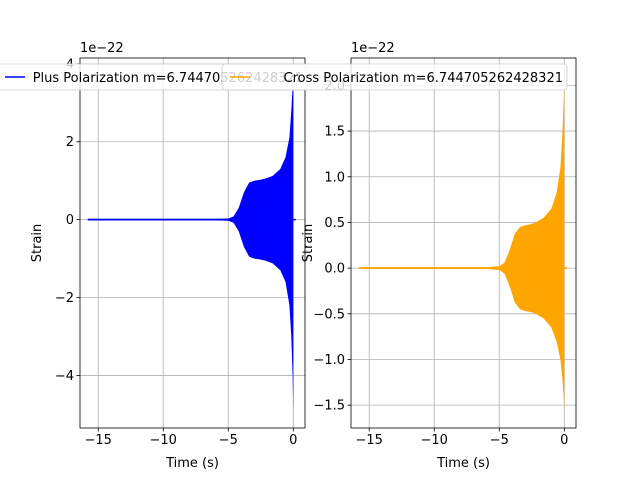  What do you see at coordinates (329, 406) in the screenshot?
I see `y-tick-label: −1.5` at bounding box center [329, 406].